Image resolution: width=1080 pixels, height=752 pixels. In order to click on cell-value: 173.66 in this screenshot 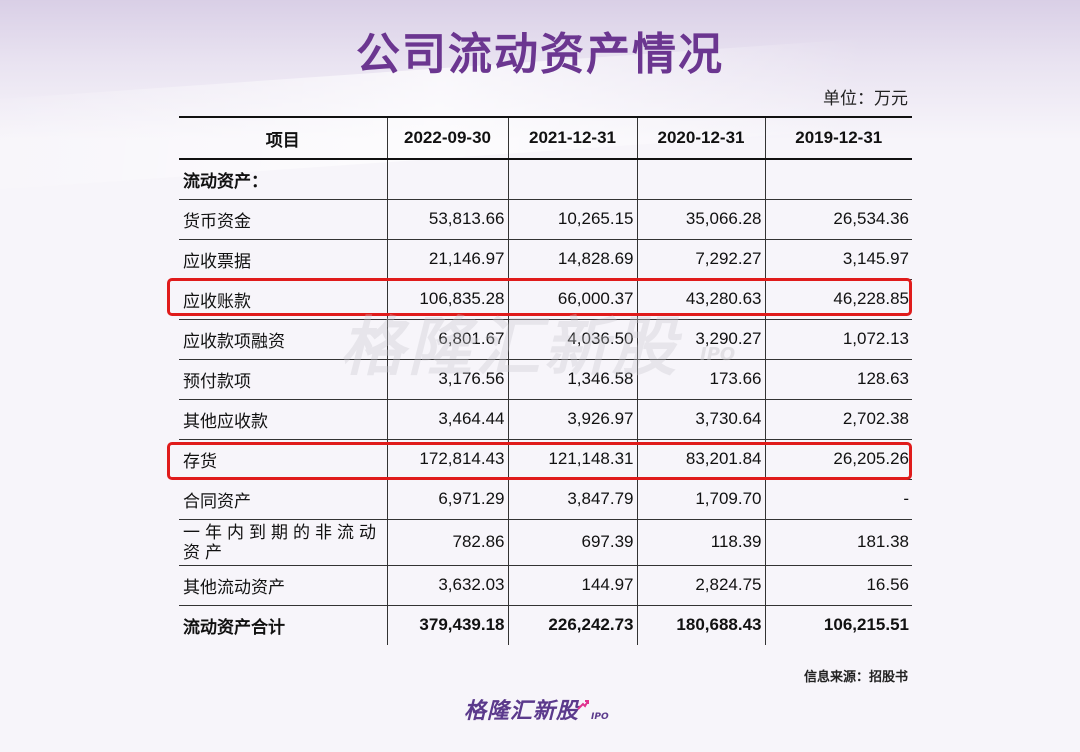, I will do `click(700, 379)`.